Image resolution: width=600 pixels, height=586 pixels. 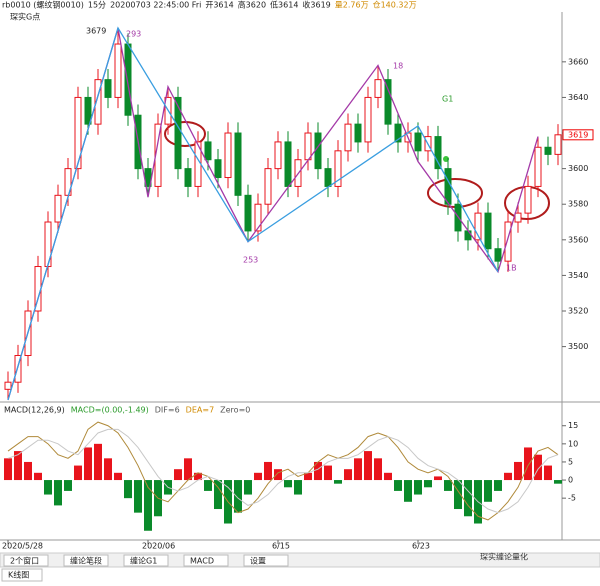 I want to click on y-tick-label: 0, so click(x=570, y=480).